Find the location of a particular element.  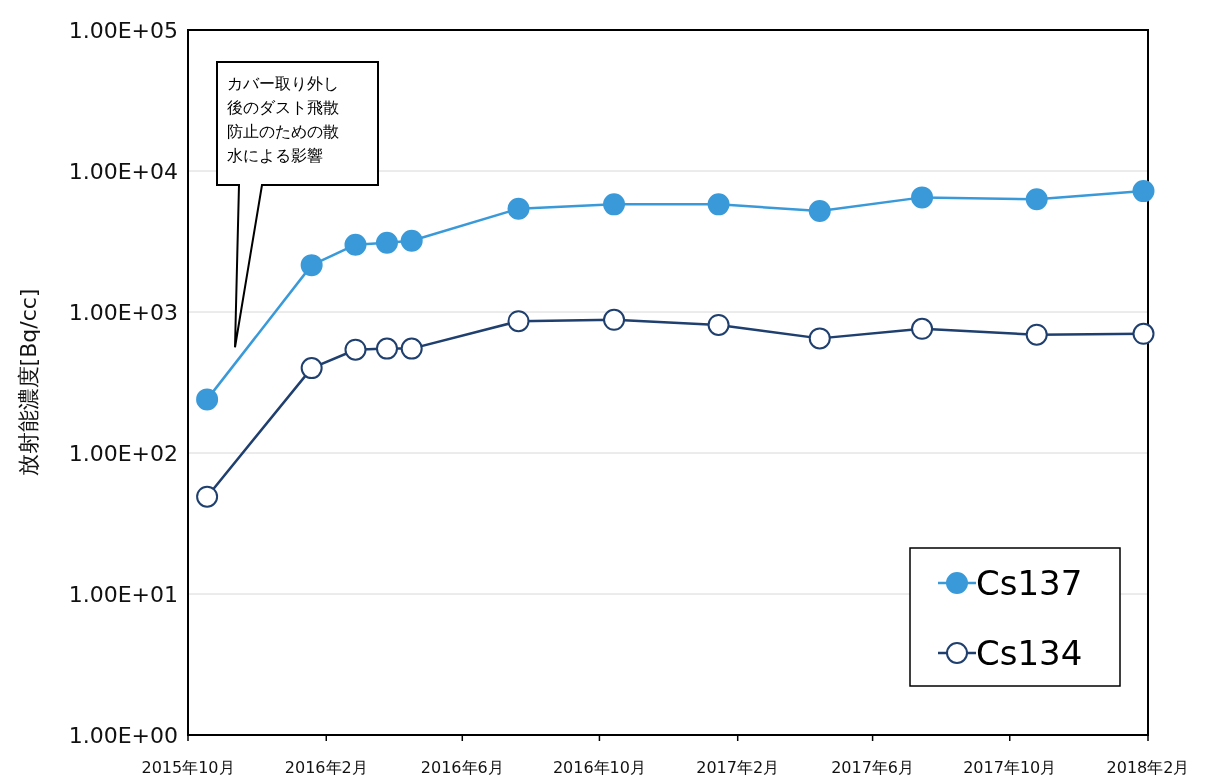

x-tick-label: 2017年2月 is located at coordinates (738, 767).